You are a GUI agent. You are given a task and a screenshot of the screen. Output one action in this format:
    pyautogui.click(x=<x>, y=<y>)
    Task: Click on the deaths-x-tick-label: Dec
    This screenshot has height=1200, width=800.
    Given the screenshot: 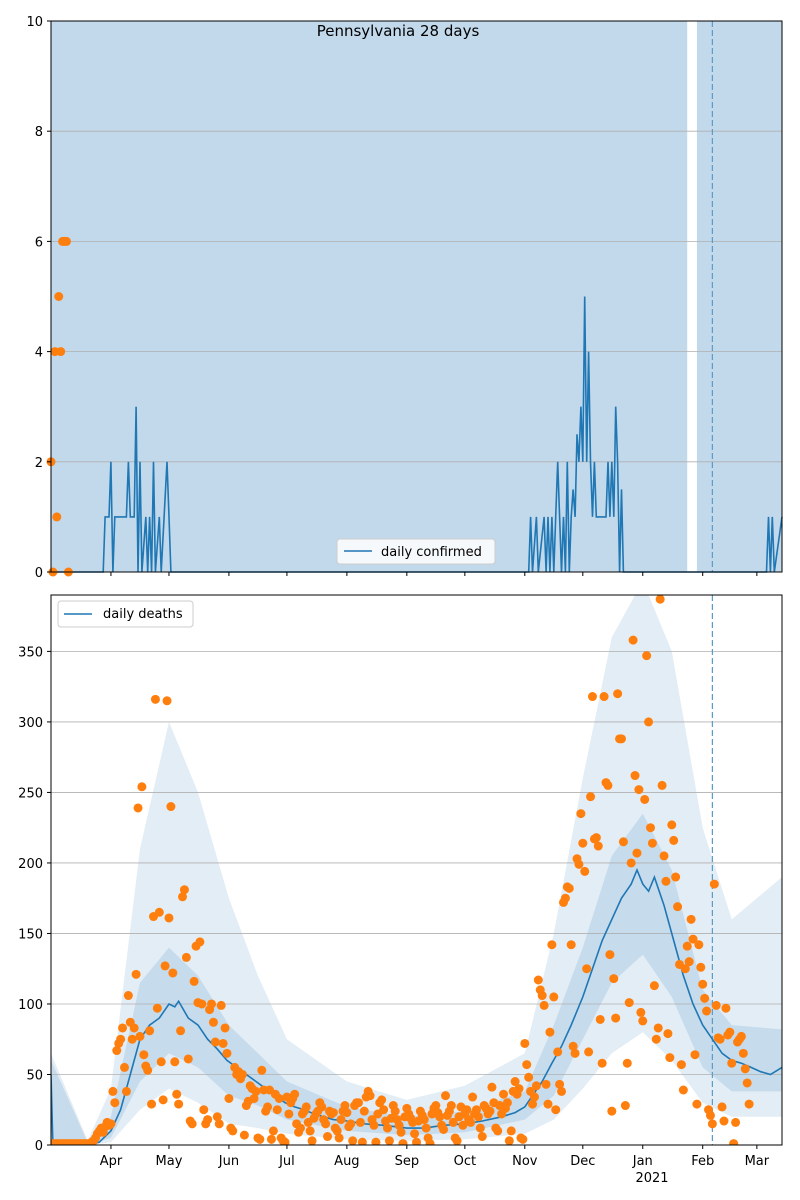 What is the action you would take?
    pyautogui.click(x=582, y=1161)
    